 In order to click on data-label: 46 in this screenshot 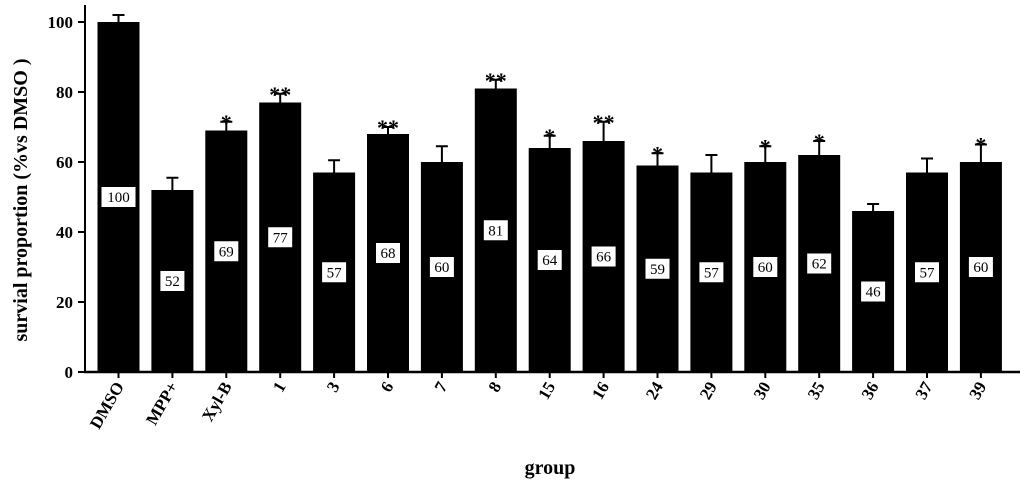, I will do `click(874, 293)`.